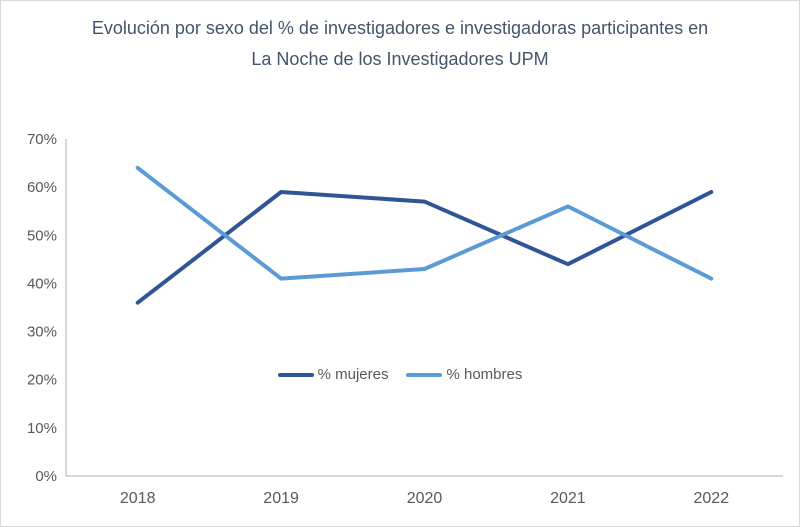 The image size is (800, 527). Describe the element at coordinates (281, 498) in the screenshot. I see `x-tick-label: 2019` at that location.